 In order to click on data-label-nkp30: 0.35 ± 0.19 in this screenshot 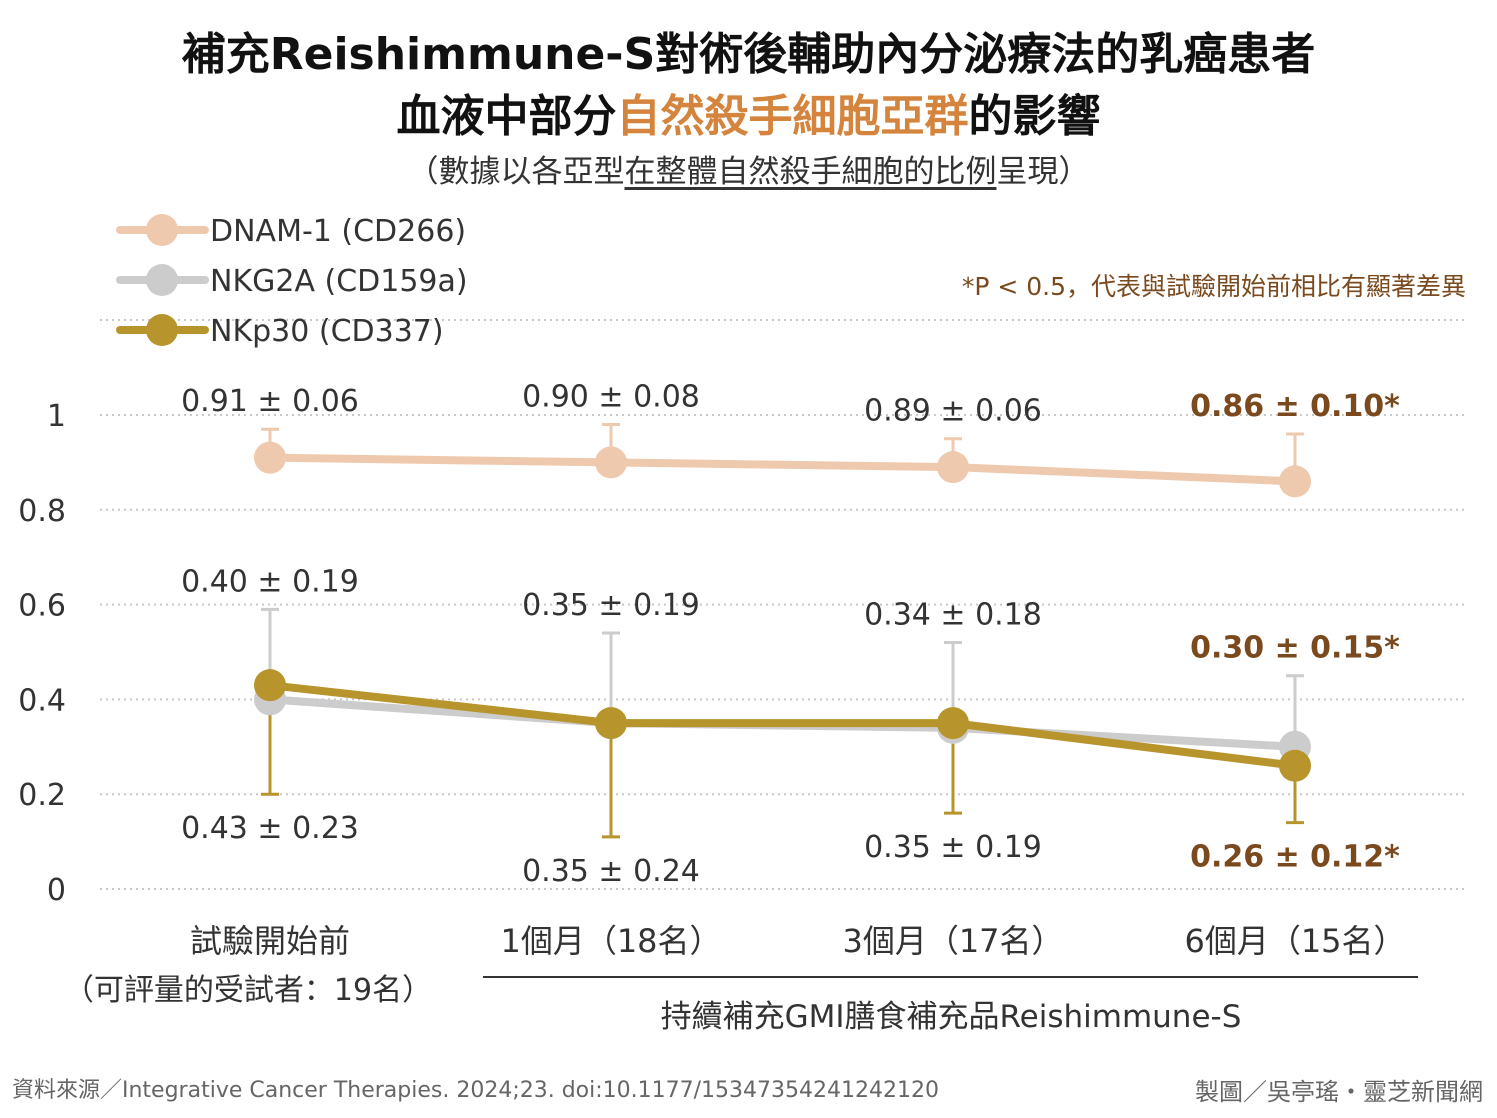, I will do `click(953, 847)`.